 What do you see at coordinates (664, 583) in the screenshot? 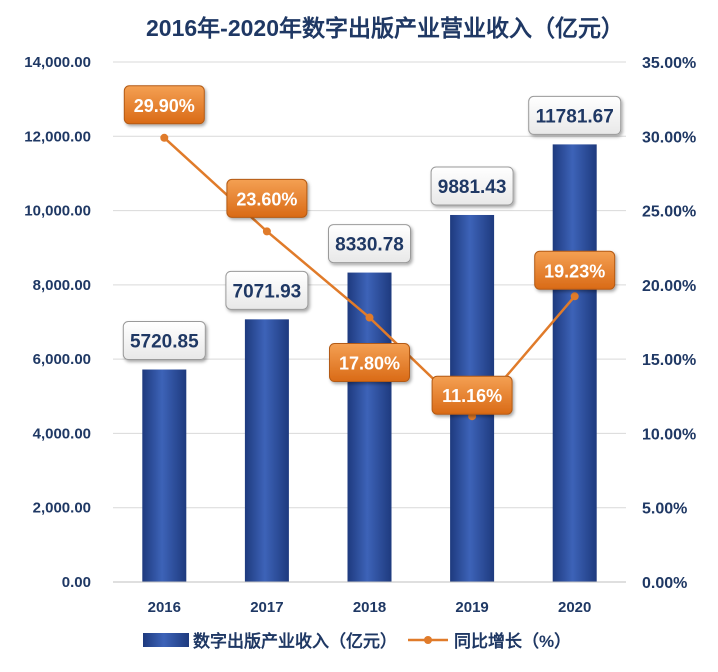
I see `right-tick-label: 0.00%` at bounding box center [664, 583].